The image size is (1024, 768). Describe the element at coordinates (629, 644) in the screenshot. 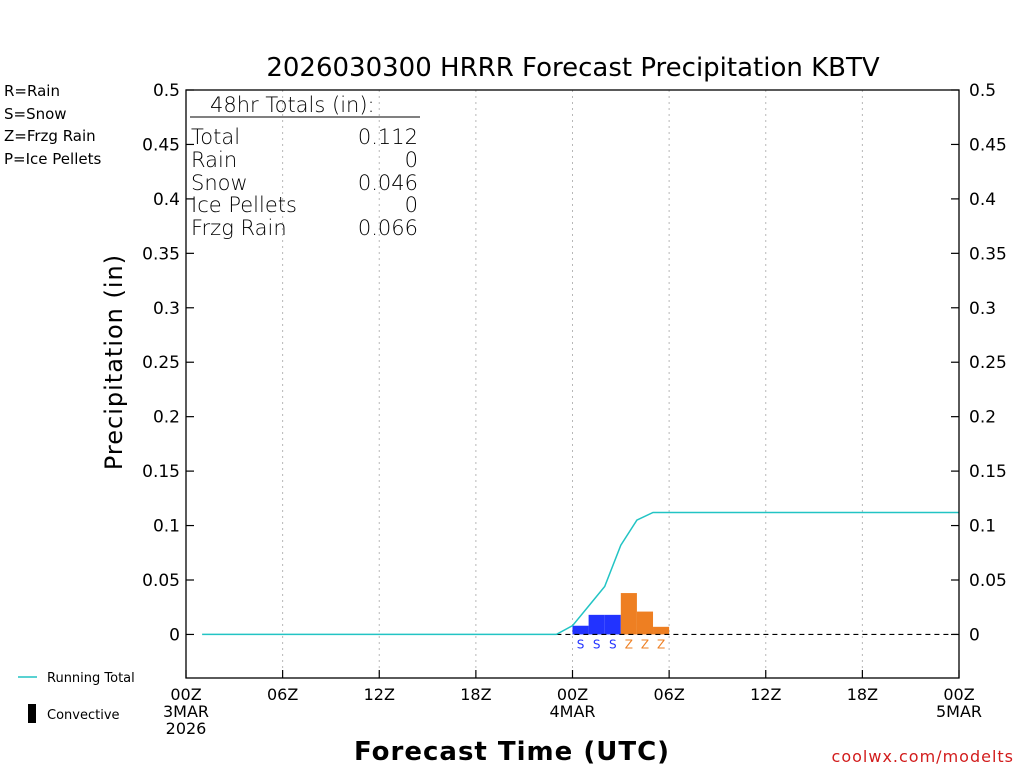

I see `ptype-label-3: Z` at that location.